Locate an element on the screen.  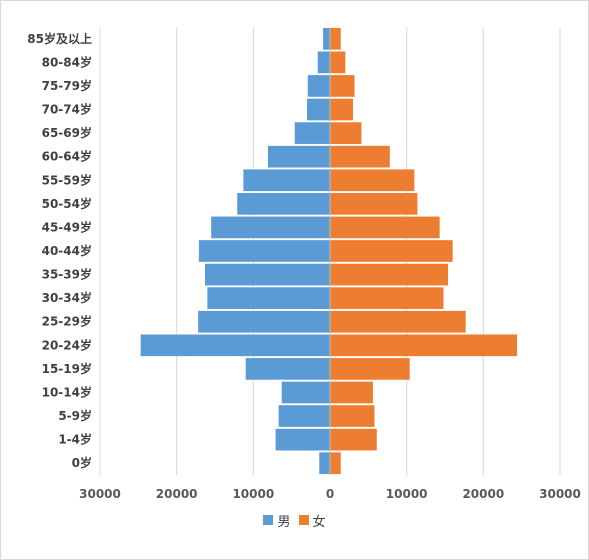
legend-item-male: 男 is located at coordinates (277, 520).